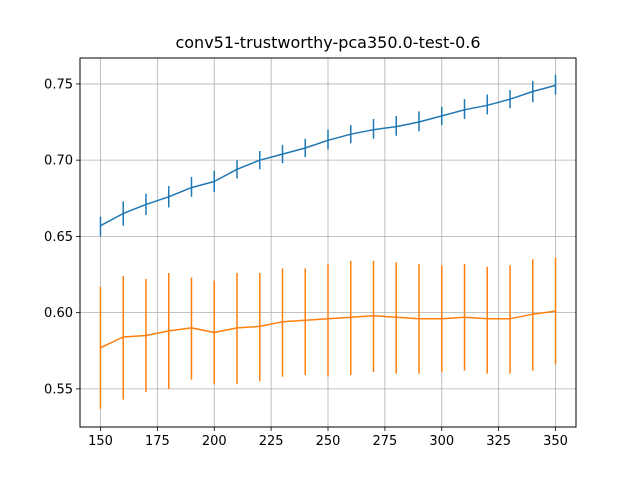  What do you see at coordinates (555, 441) in the screenshot?
I see `x-tick-label: 350` at bounding box center [555, 441].